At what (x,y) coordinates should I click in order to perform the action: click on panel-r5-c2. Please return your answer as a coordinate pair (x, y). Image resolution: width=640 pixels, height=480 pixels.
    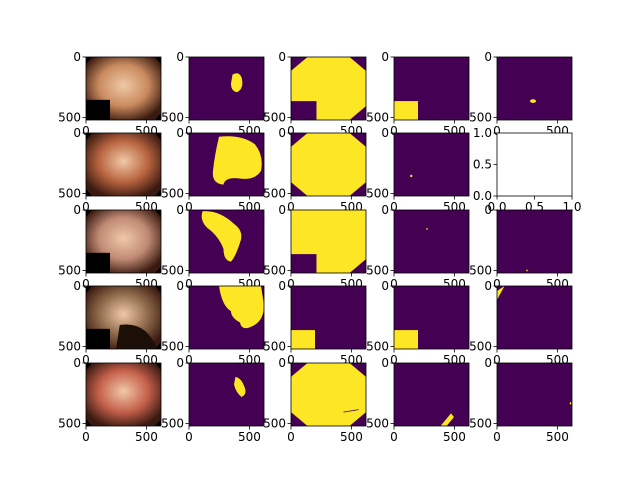
    Looking at the image, I should click on (226, 394).